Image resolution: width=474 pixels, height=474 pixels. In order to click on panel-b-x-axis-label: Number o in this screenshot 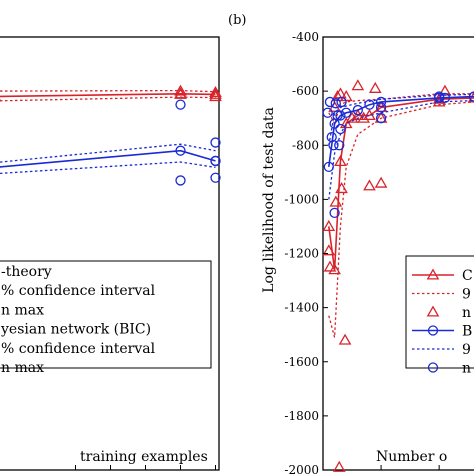, I will do `click(411, 457)`.